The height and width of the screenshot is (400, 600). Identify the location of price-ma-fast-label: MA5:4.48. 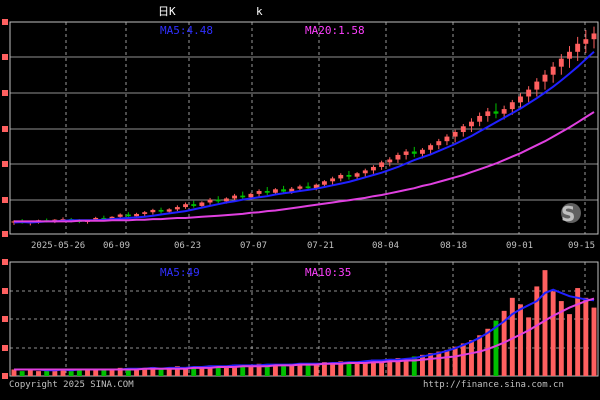
(186, 30).